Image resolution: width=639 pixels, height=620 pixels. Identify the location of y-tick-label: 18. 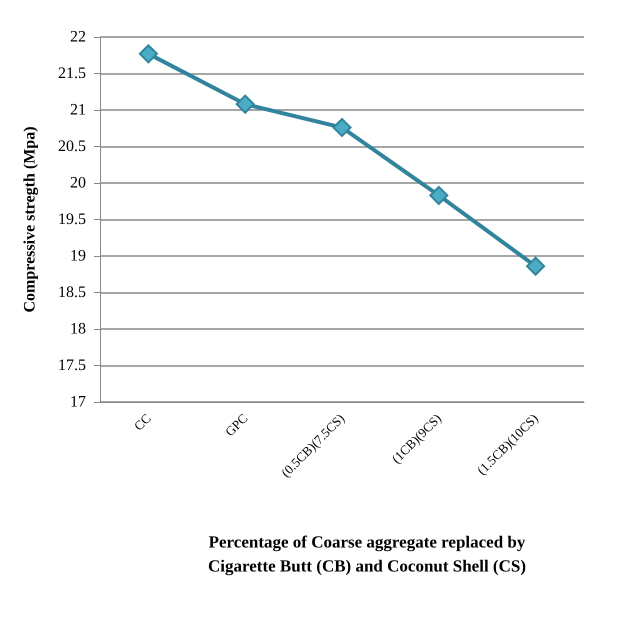
(78, 329).